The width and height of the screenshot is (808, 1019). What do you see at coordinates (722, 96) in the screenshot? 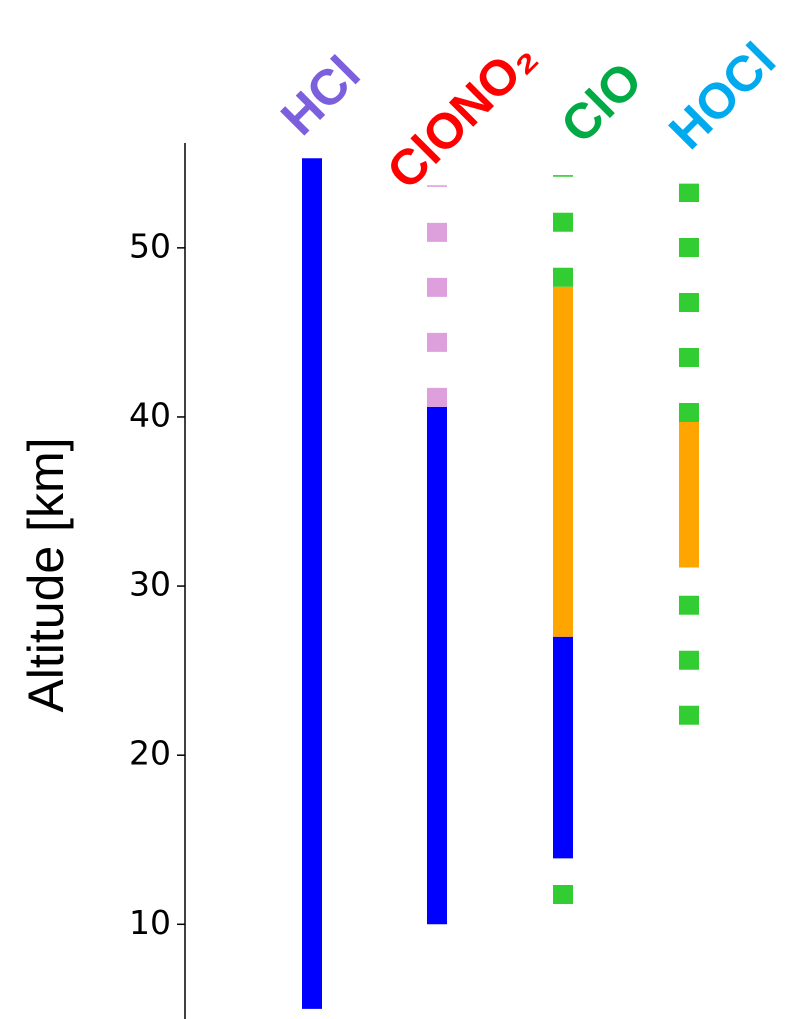
I see `column-label: HOCl` at bounding box center [722, 96].